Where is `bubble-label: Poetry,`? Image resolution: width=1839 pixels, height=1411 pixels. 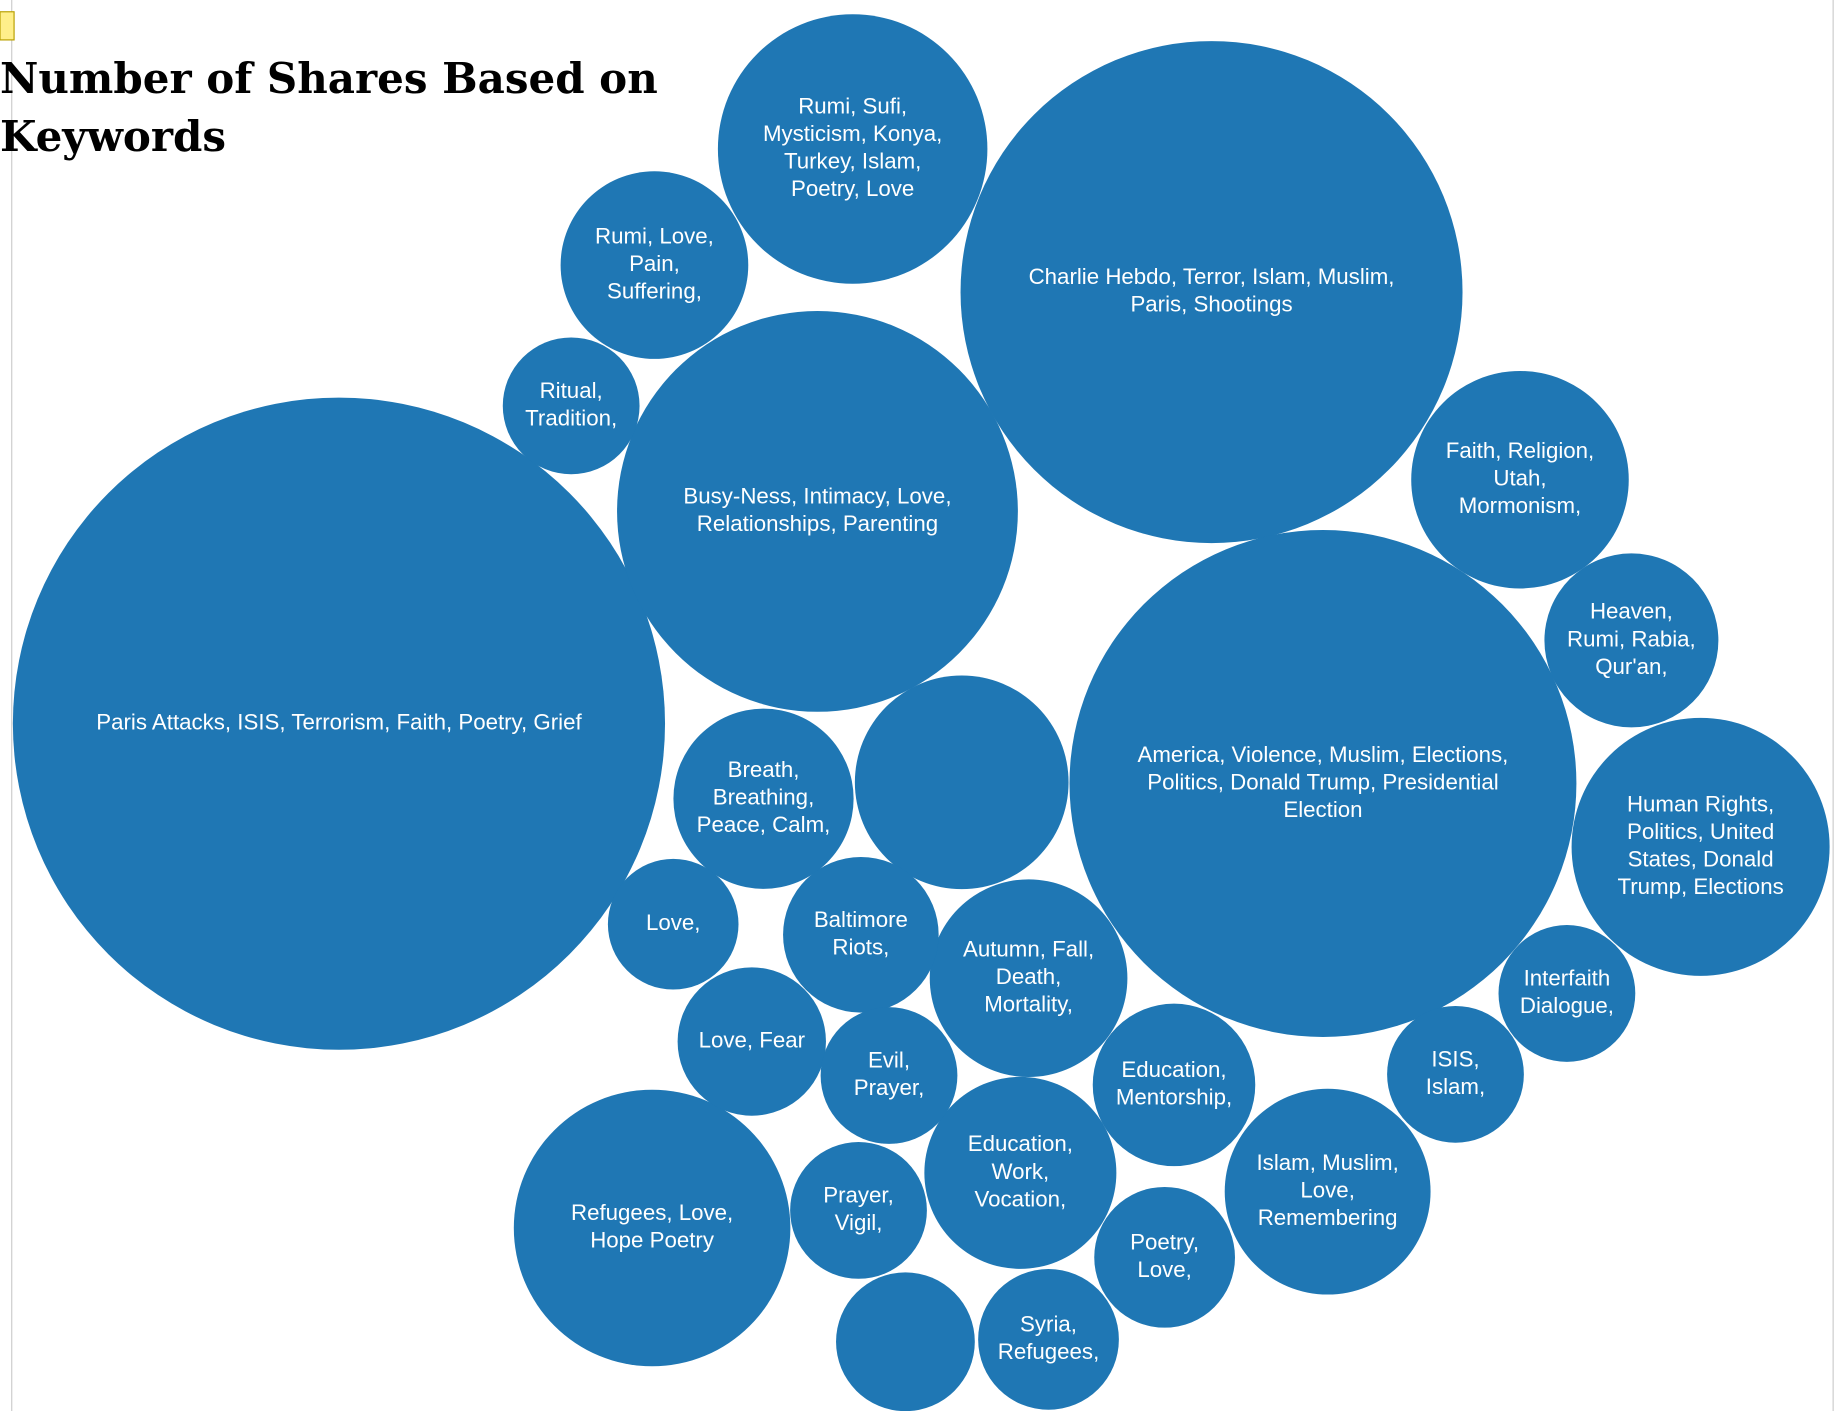
bubble-label: Poetry, is located at coordinates (1164, 1241).